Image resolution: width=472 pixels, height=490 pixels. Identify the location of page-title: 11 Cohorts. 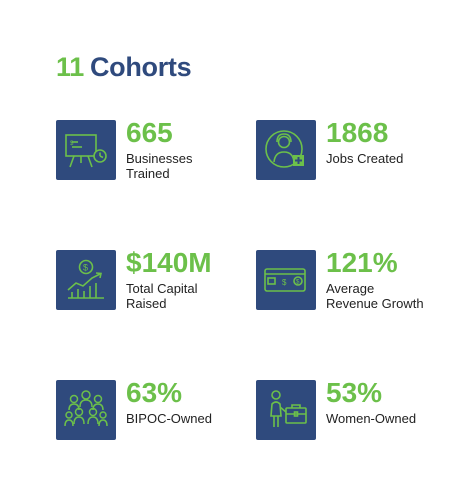
(124, 67).